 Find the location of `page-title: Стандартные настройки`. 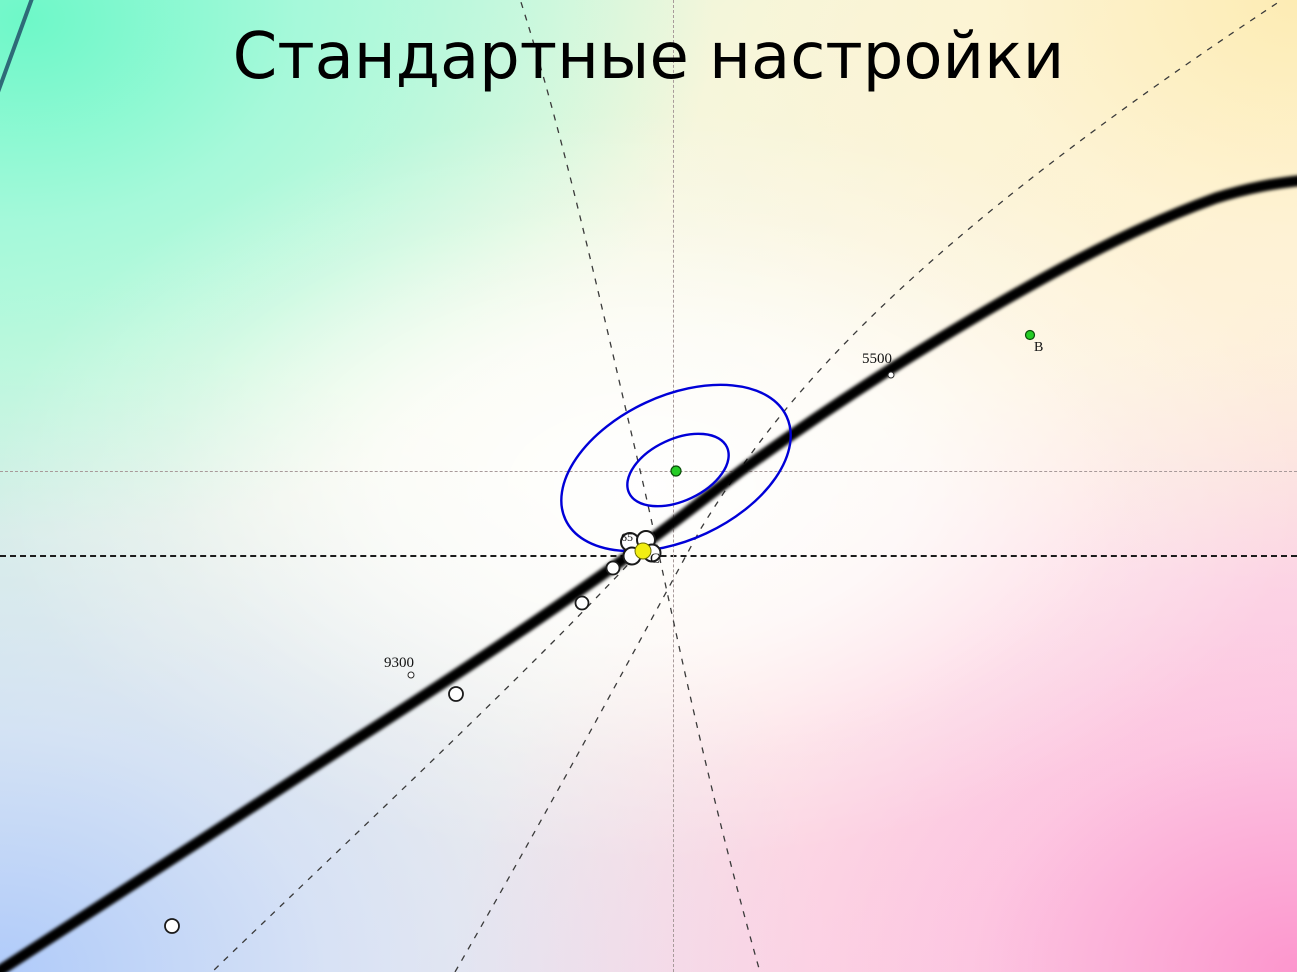

page-title: Стандартные настройки is located at coordinates (648, 57).